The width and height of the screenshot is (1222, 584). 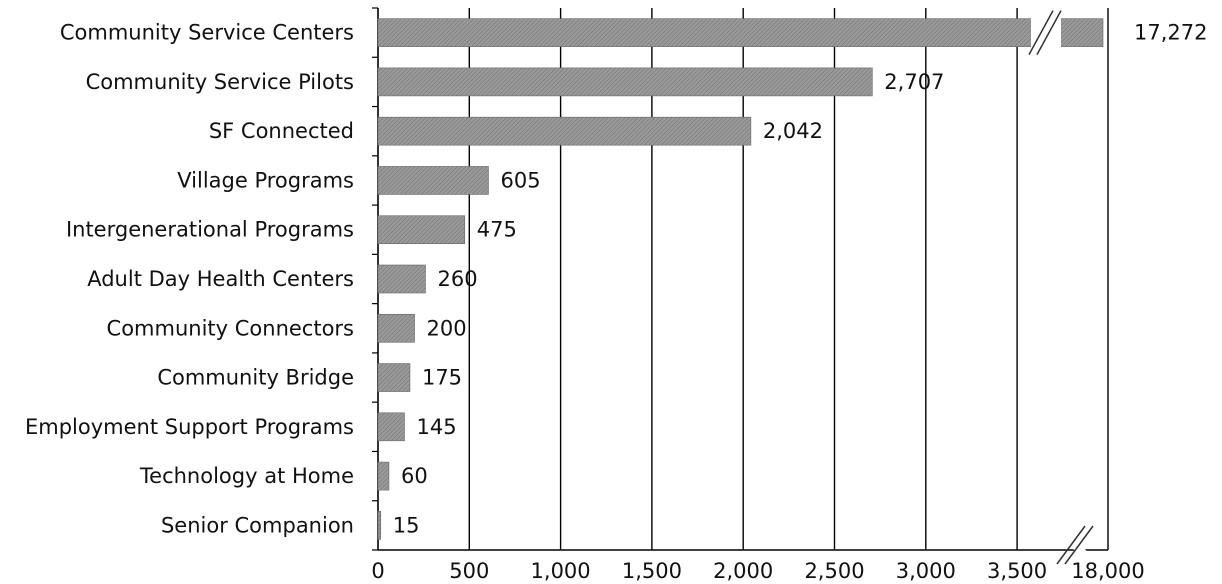 What do you see at coordinates (246, 476) in the screenshot?
I see `category-label: Technology at Home` at bounding box center [246, 476].